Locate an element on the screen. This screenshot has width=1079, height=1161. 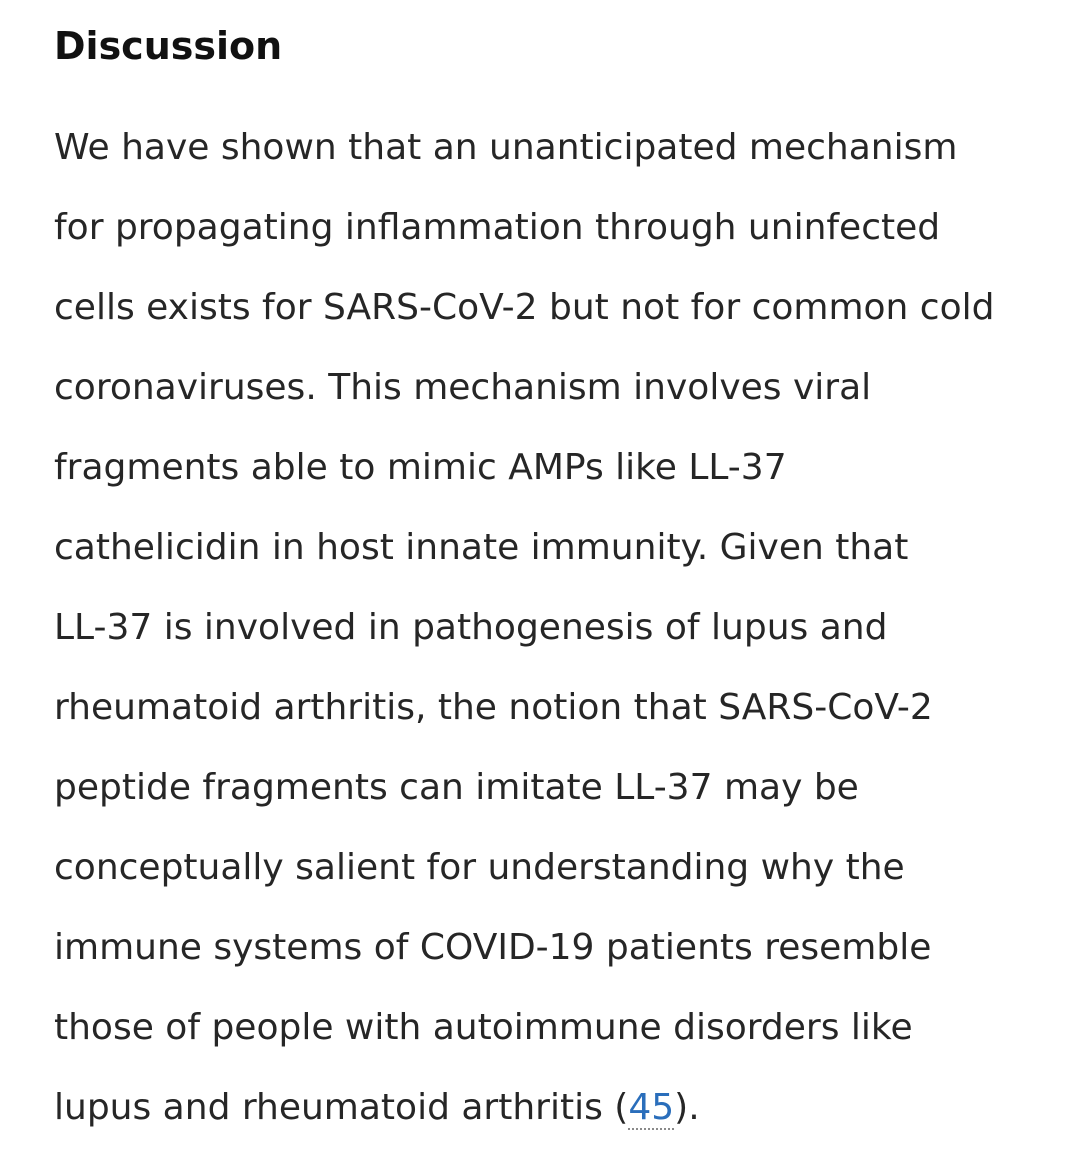
last-line-closing: ). is located at coordinates (687, 1107).